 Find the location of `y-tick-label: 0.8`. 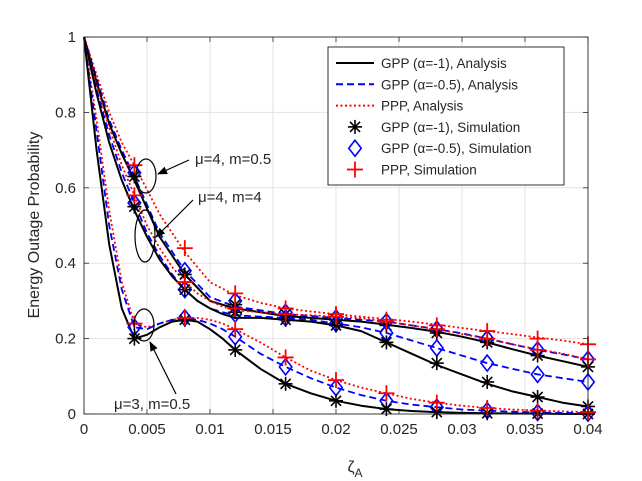

y-tick-label: 0.8 is located at coordinates (65, 112).